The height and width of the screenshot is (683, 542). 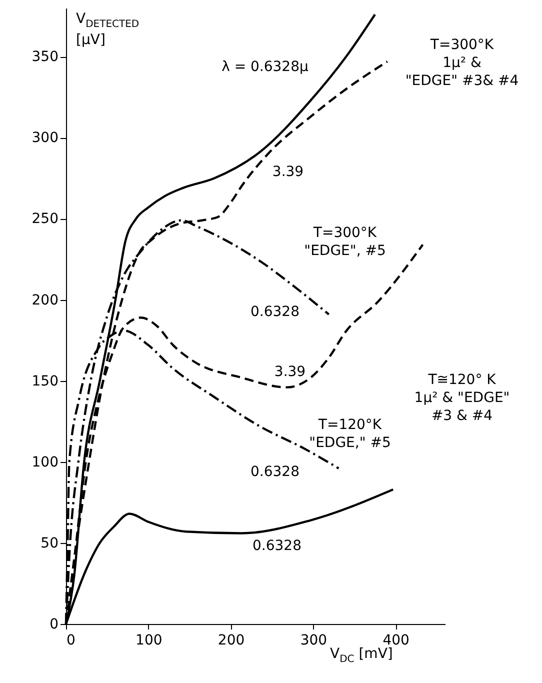 I want to click on y-axis-title: V$_{DETECTED}$ [μV], so click(x=108, y=29).